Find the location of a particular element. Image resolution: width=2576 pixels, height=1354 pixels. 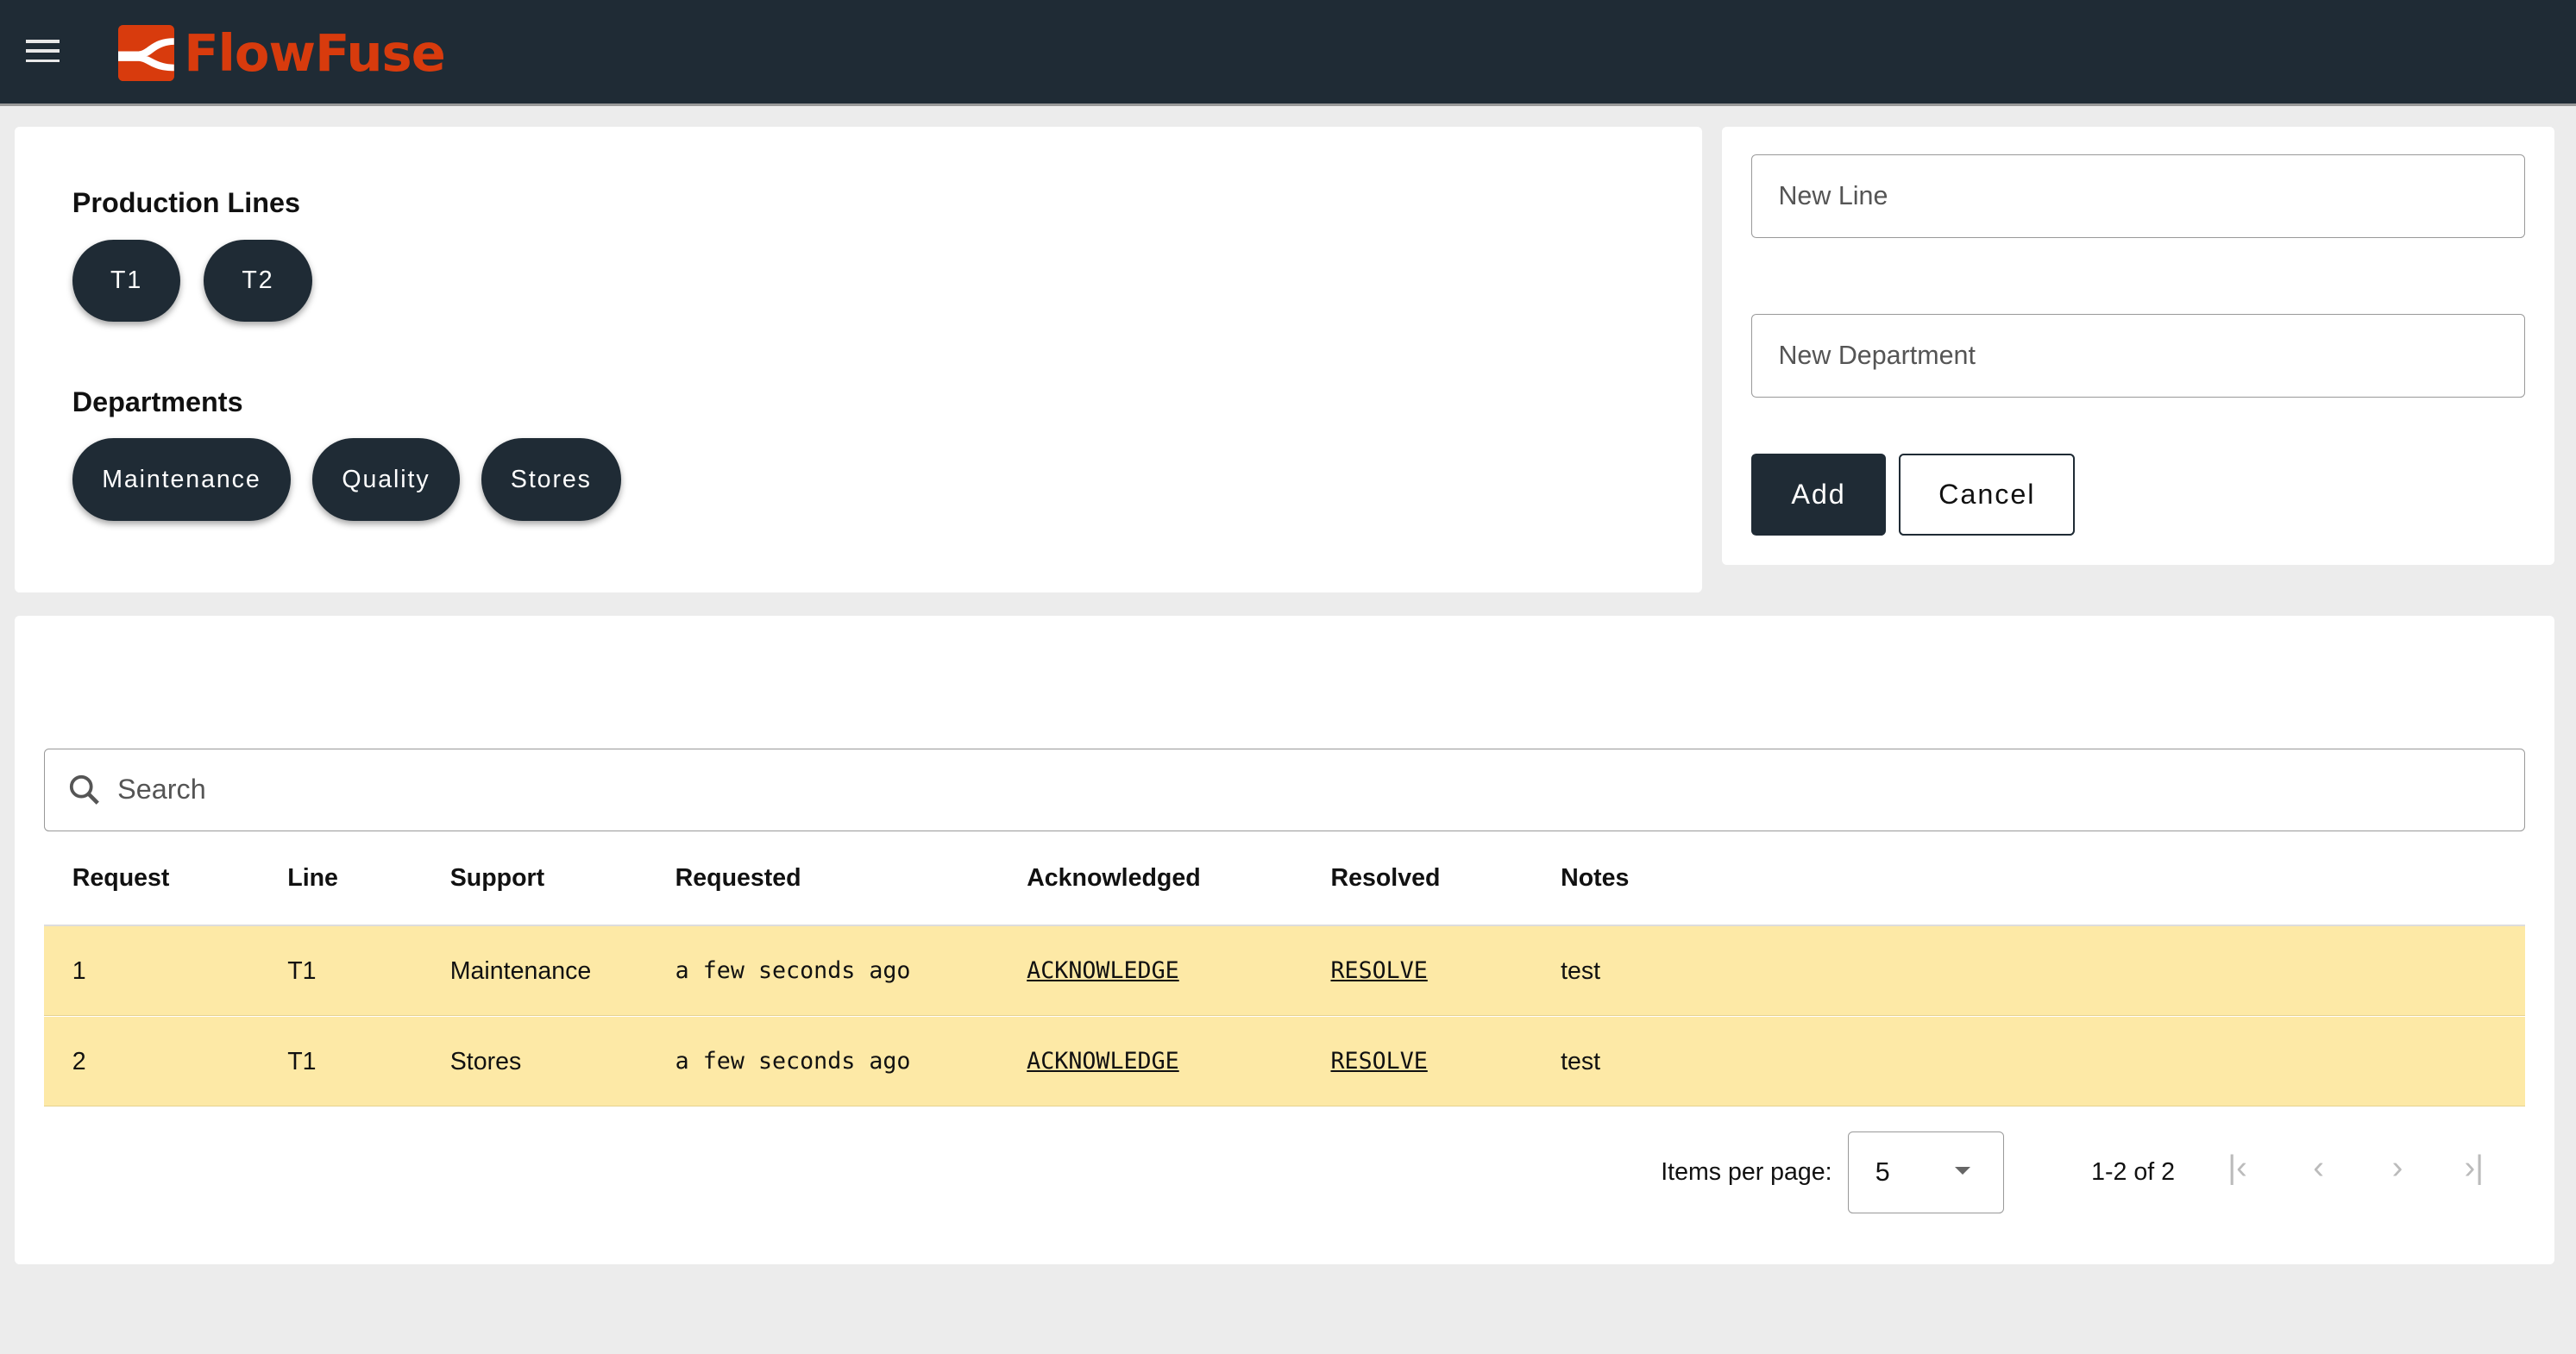

cell-support: Maintenance is located at coordinates (520, 972).